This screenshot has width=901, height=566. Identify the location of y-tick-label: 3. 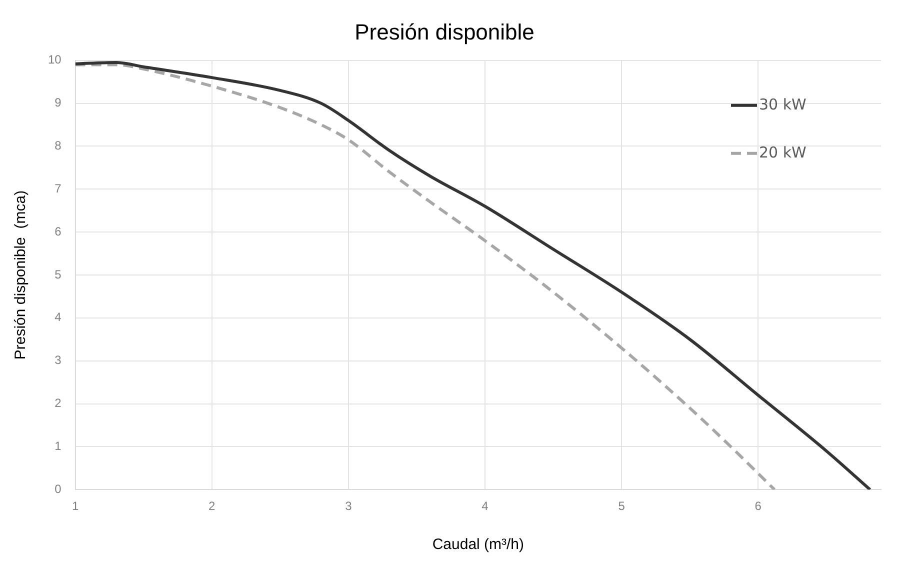
(58, 360).